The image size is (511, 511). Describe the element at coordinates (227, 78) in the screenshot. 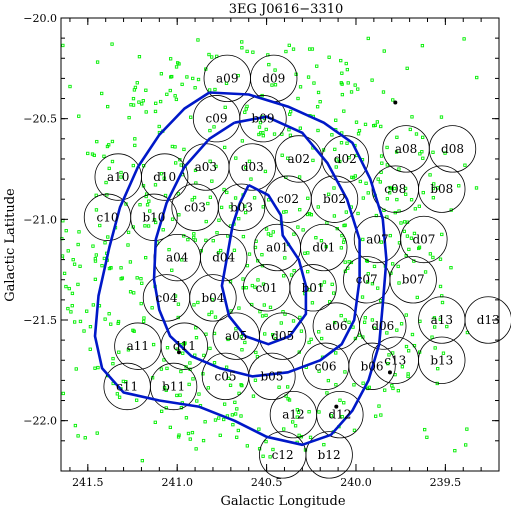

I see `field-label-a09: a09` at that location.